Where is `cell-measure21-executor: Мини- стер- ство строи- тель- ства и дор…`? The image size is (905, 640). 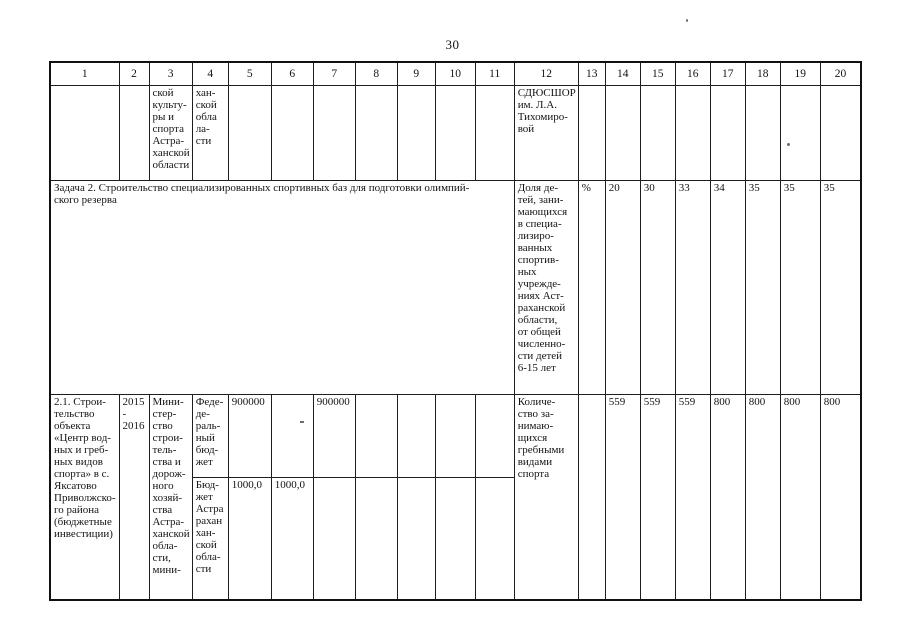 cell-measure21-executor: Мини- стер- ство строи- тель- ства и дор… is located at coordinates (170, 497).